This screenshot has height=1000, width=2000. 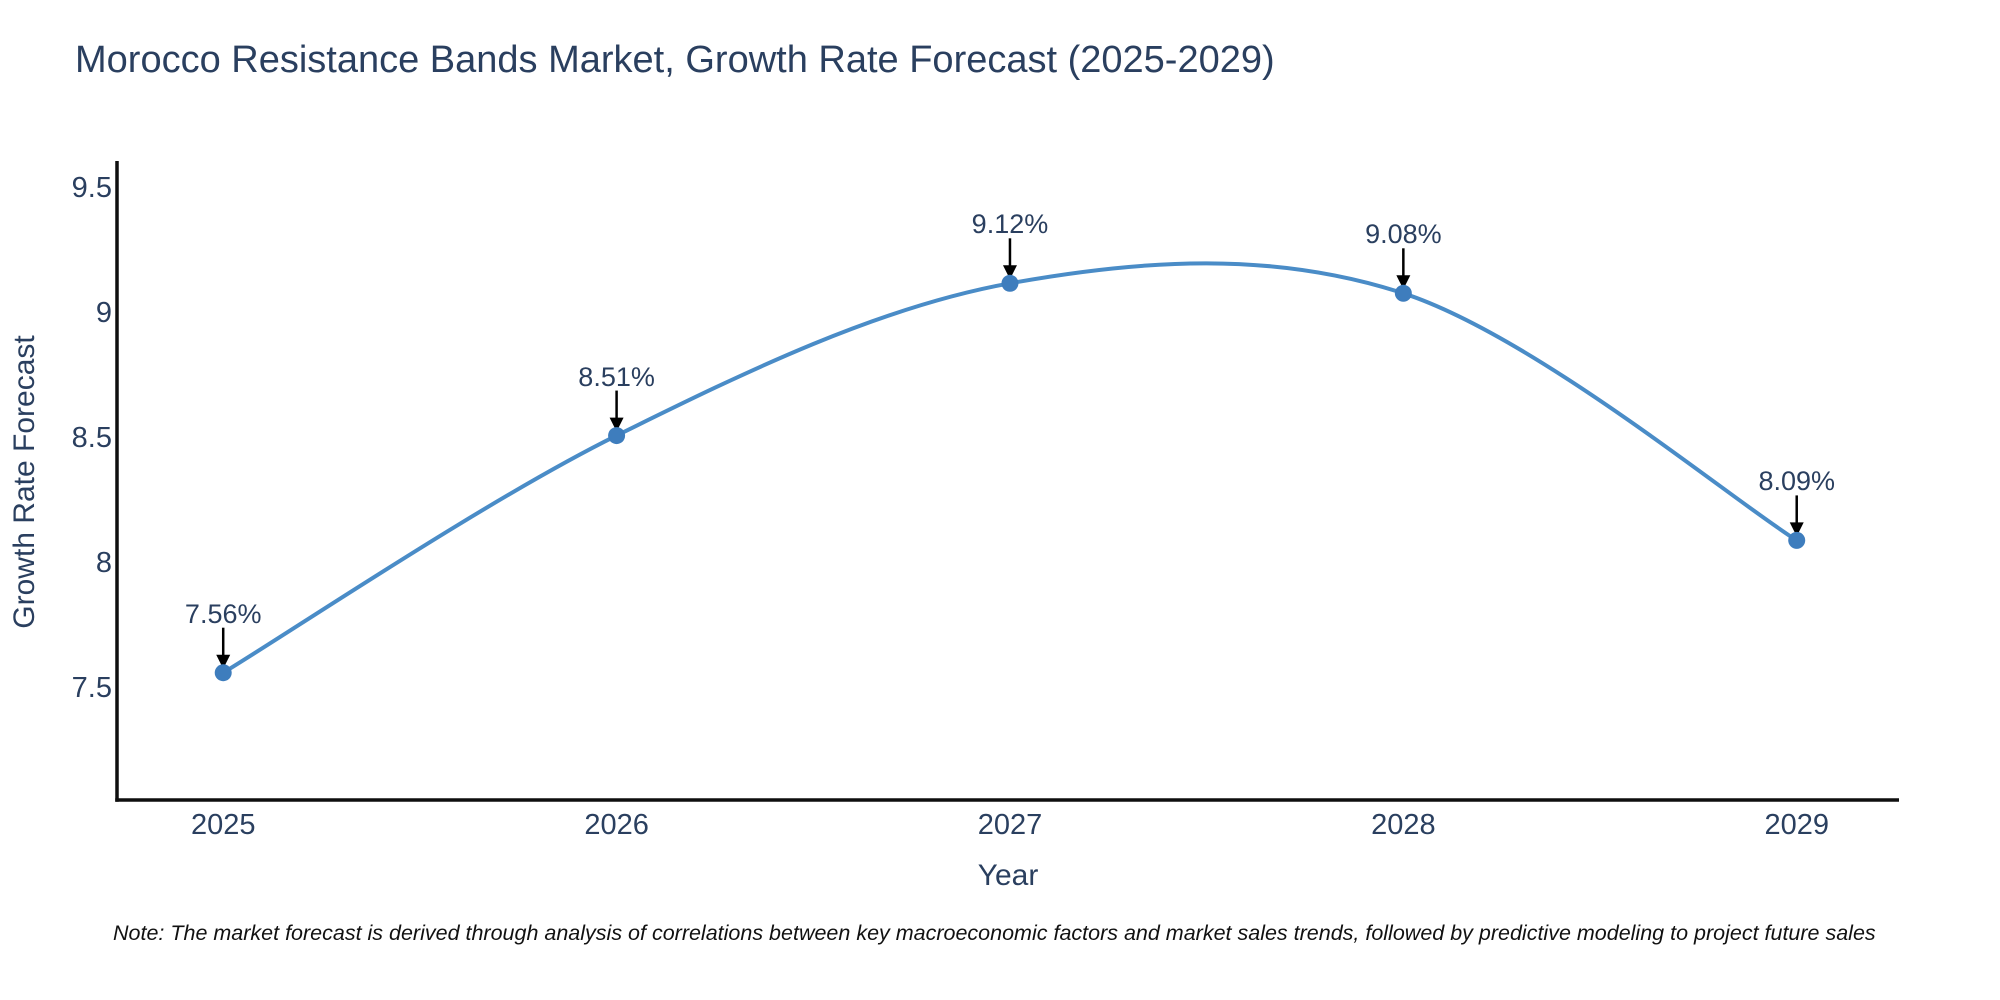 What do you see at coordinates (1010, 825) in the screenshot?
I see `x-tick-label: 2027` at bounding box center [1010, 825].